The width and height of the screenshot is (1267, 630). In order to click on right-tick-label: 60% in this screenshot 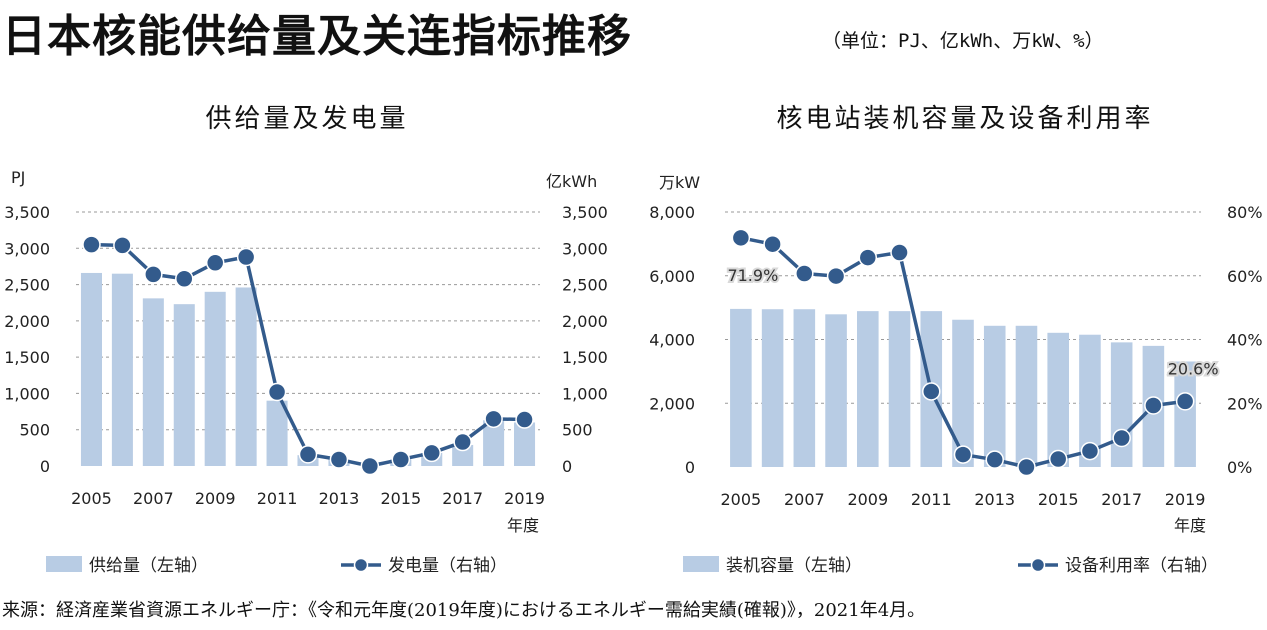, I will do `click(1245, 276)`.